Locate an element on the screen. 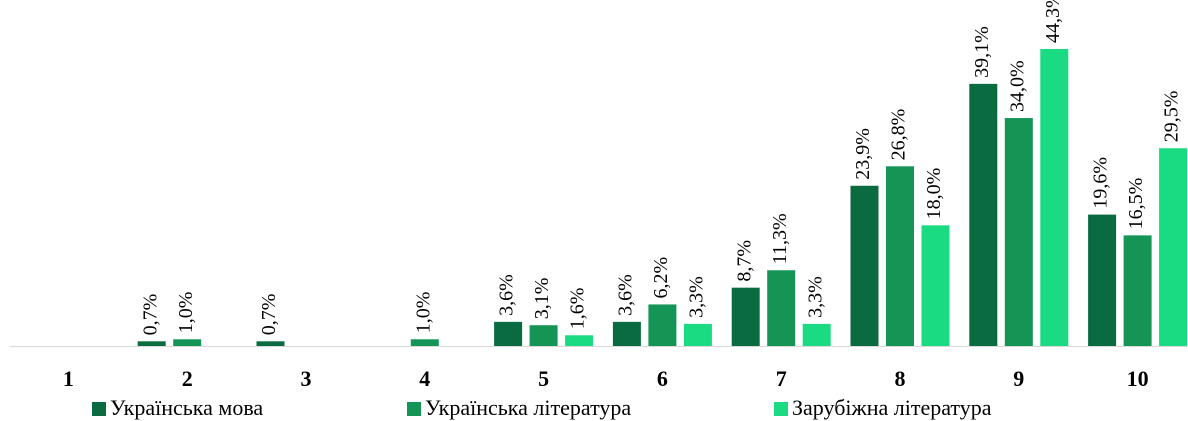 The width and height of the screenshot is (1188, 421). value-label: 26,8% is located at coordinates (899, 135).